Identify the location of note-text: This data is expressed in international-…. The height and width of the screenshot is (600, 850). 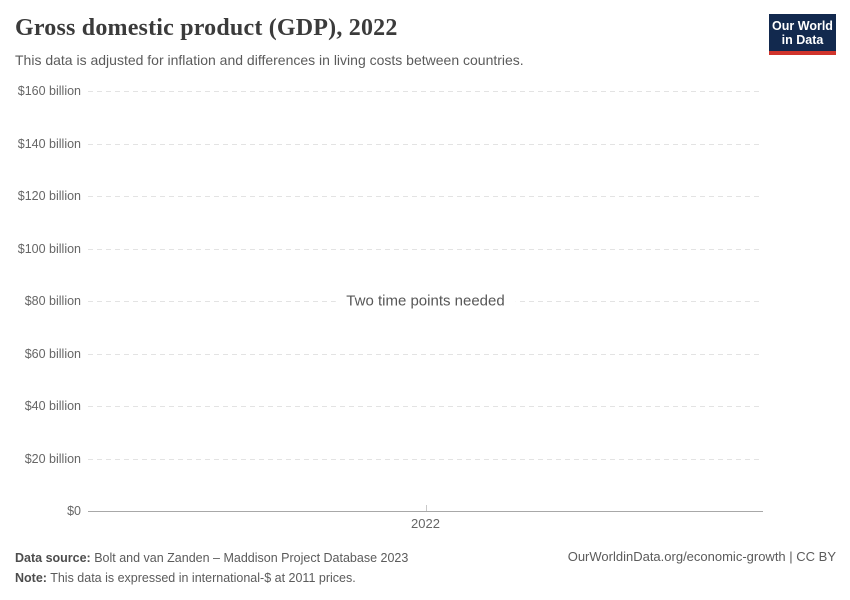
(201, 578).